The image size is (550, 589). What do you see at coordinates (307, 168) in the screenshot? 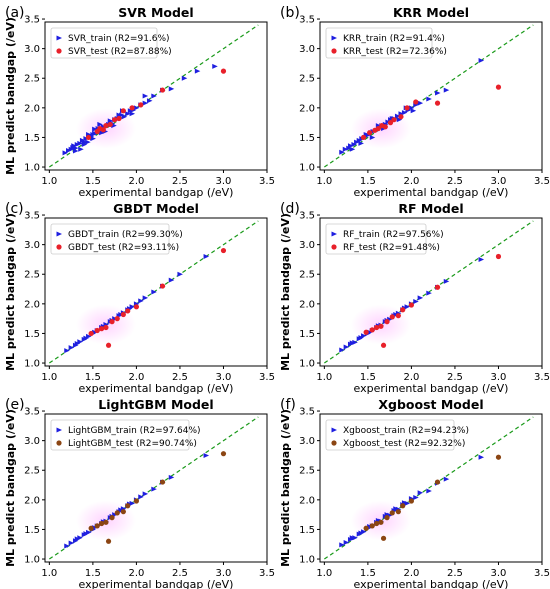
I see `y-tick-label: 1.0` at bounding box center [307, 168].